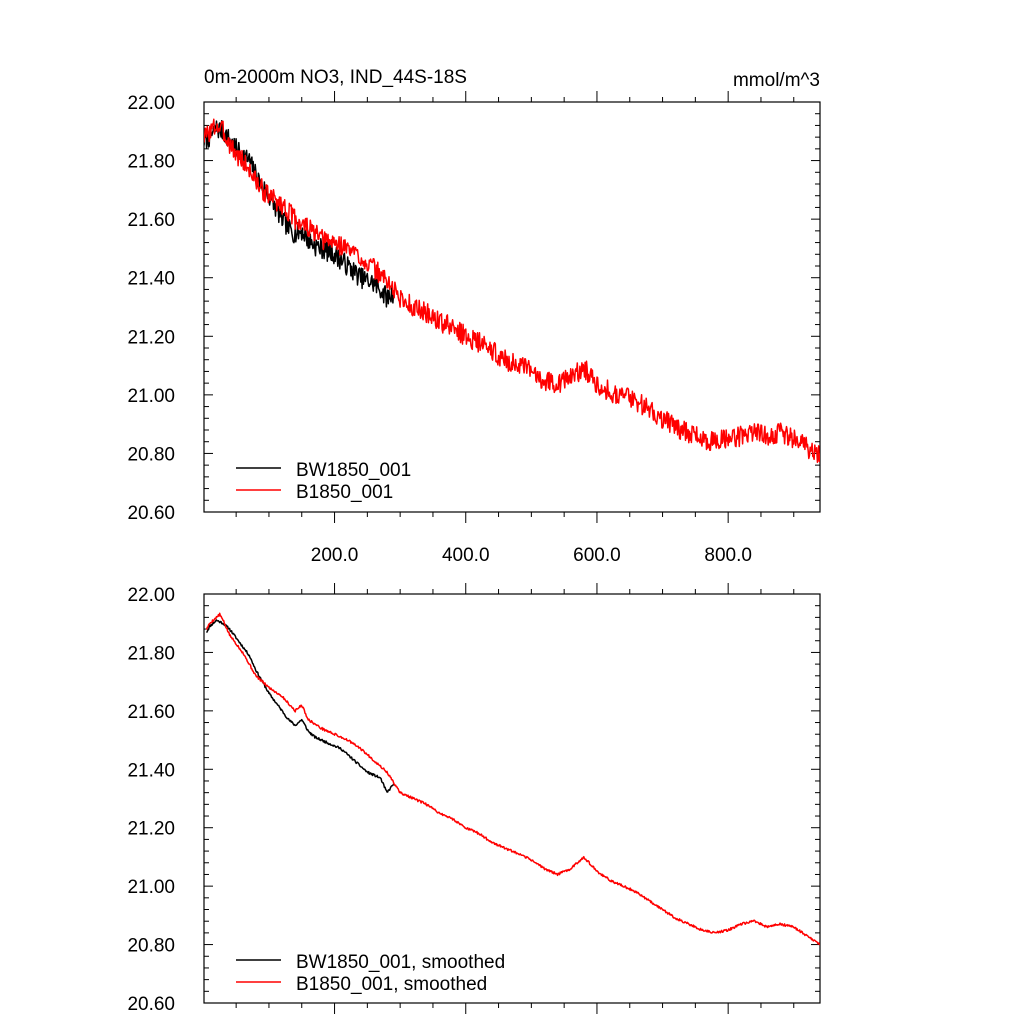 This screenshot has width=1024, height=1029. I want to click on bottom-legend-label-b1850-smoothed: B1850_001, smoothed, so click(391, 984).